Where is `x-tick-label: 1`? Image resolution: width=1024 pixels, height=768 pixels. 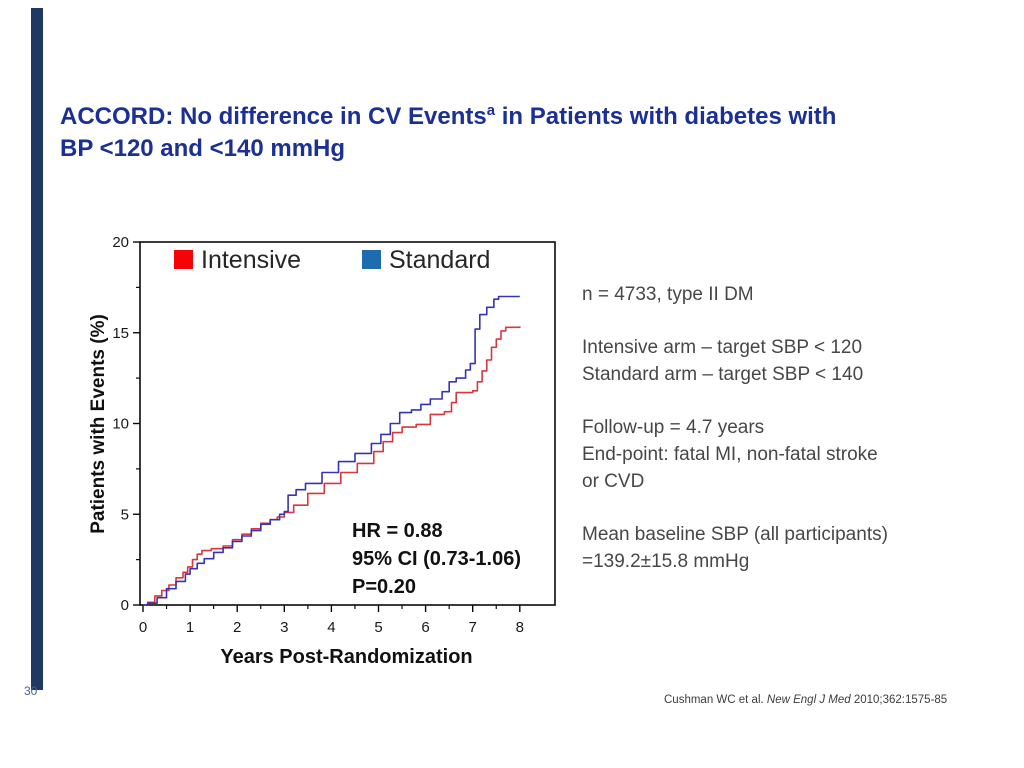
x-tick-label: 1 is located at coordinates (190, 627).